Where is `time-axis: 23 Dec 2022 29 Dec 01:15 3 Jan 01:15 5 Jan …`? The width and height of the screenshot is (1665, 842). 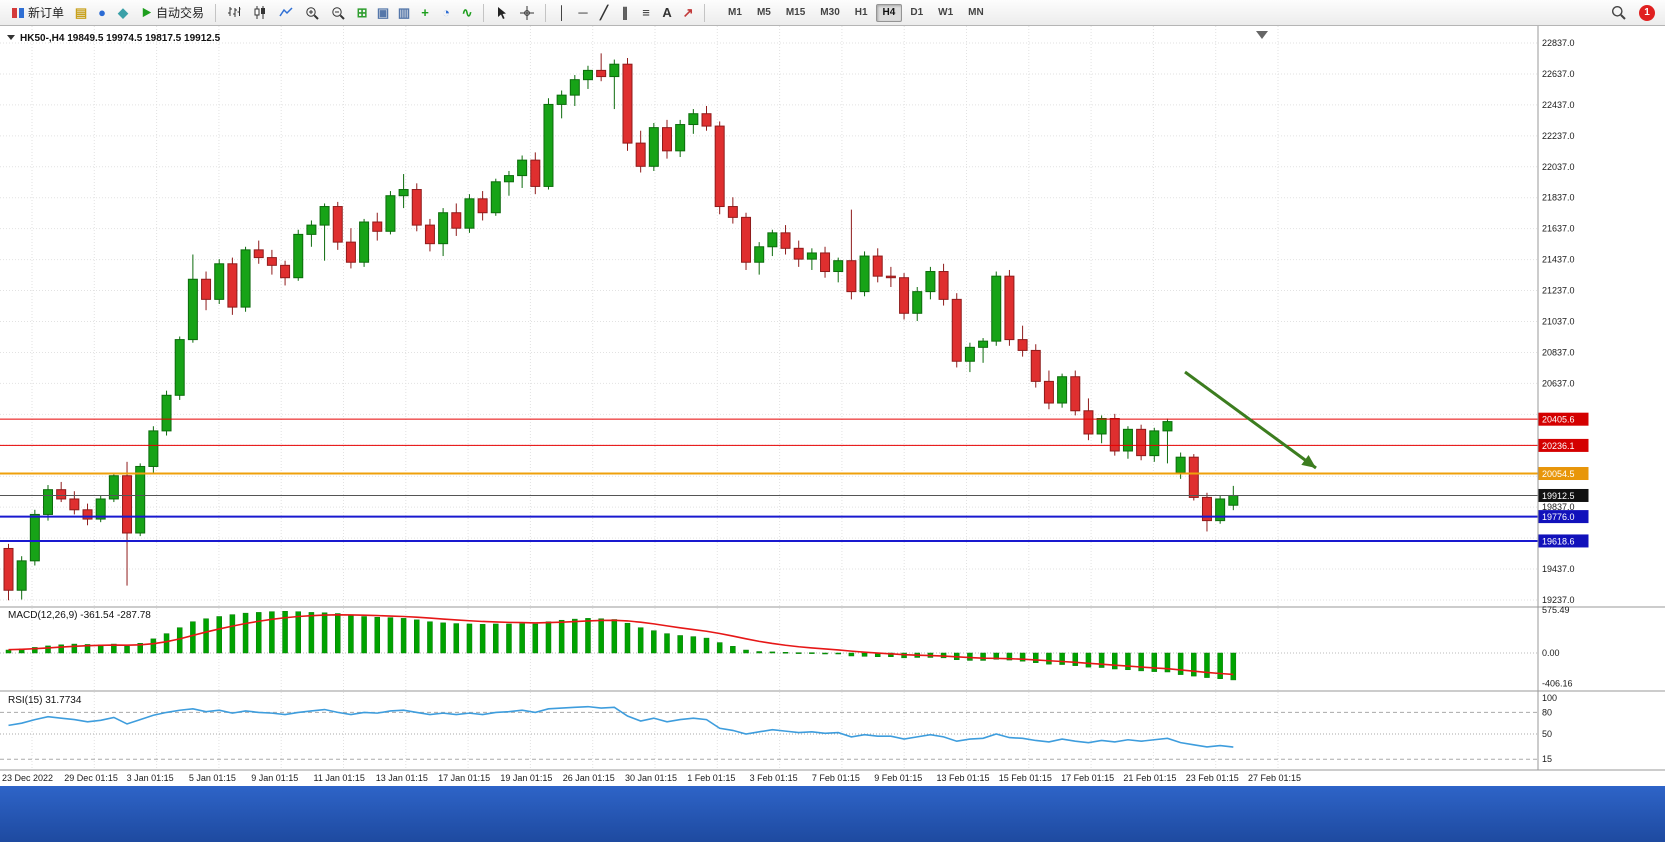
time-axis: 23 Dec 2022 29 Dec 01:15 3 Jan 01:15 5 Jan … is located at coordinates (651, 778).